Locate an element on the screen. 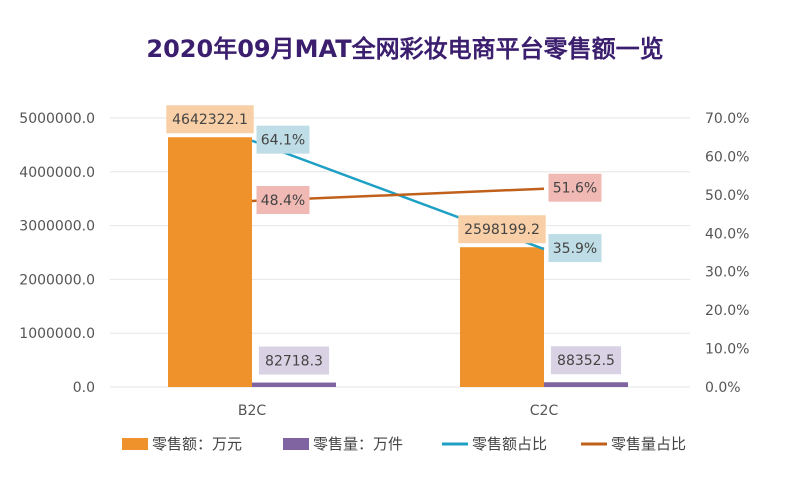 The width and height of the screenshot is (790, 484). left-tick-label: 4000000.0 is located at coordinates (57, 173).